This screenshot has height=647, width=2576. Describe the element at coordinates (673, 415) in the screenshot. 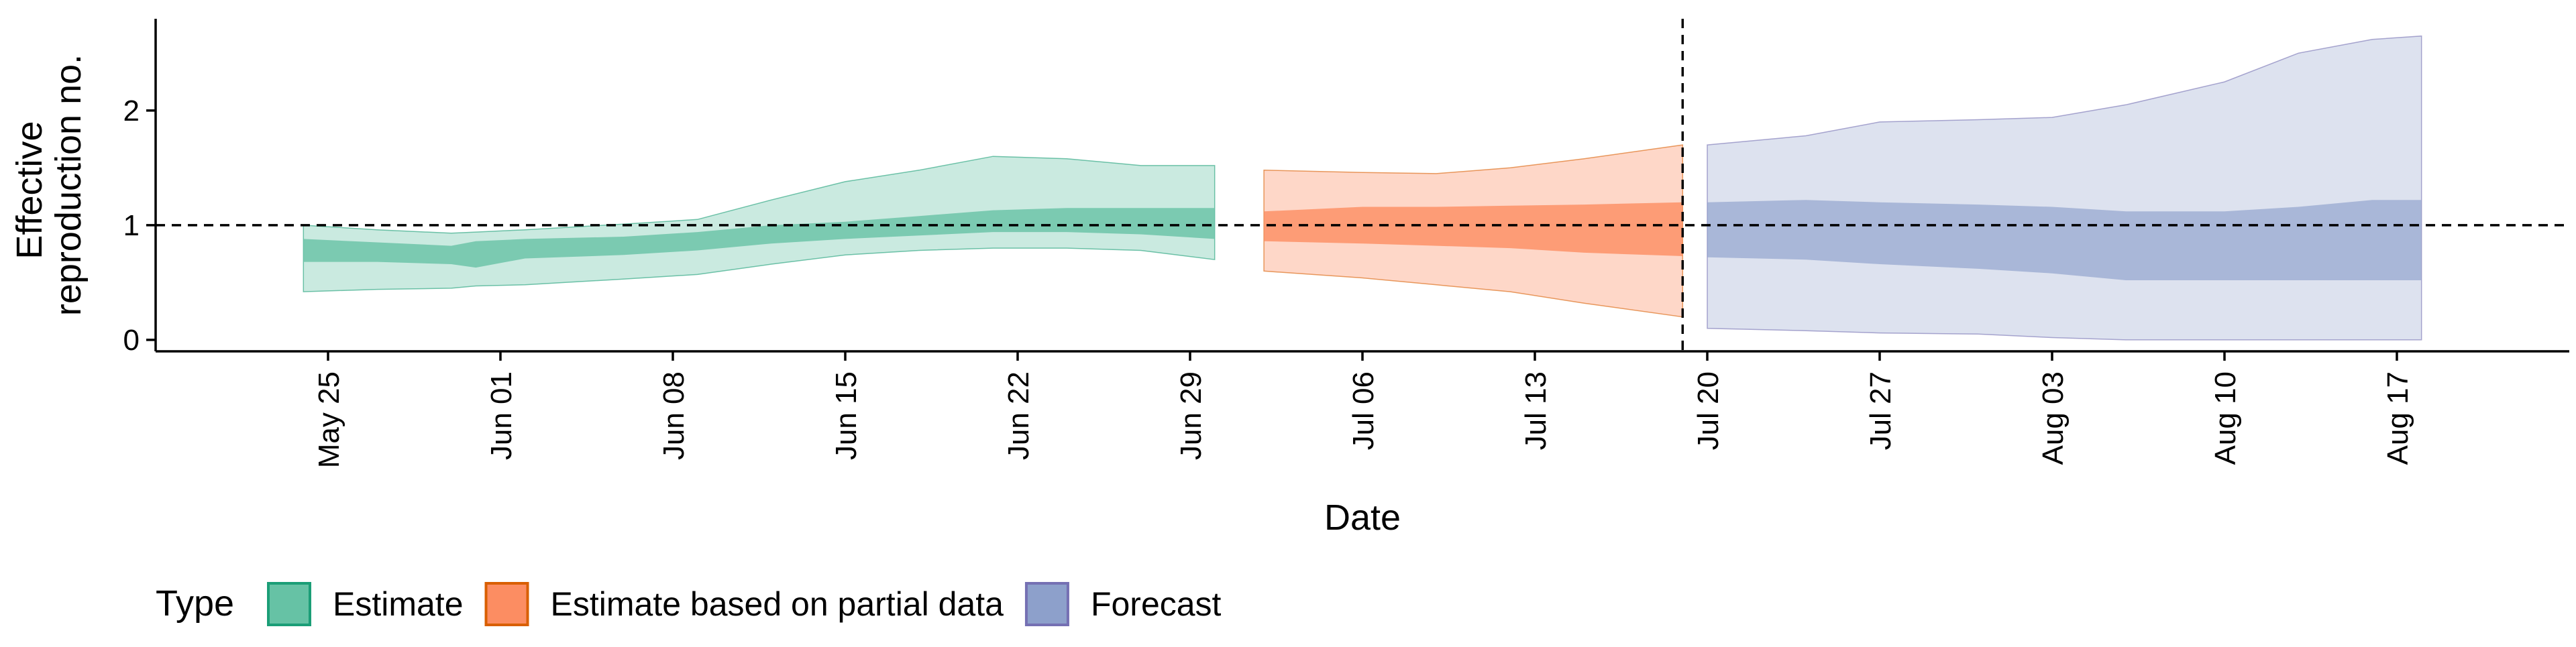

I see `x-tick-label: Jun 08` at that location.